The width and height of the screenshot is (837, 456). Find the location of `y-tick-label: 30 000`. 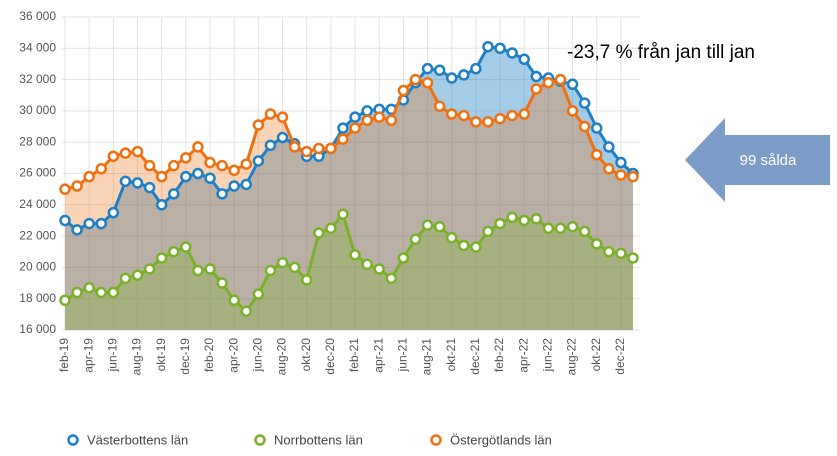

y-tick-label: 30 000 is located at coordinates (37, 110).